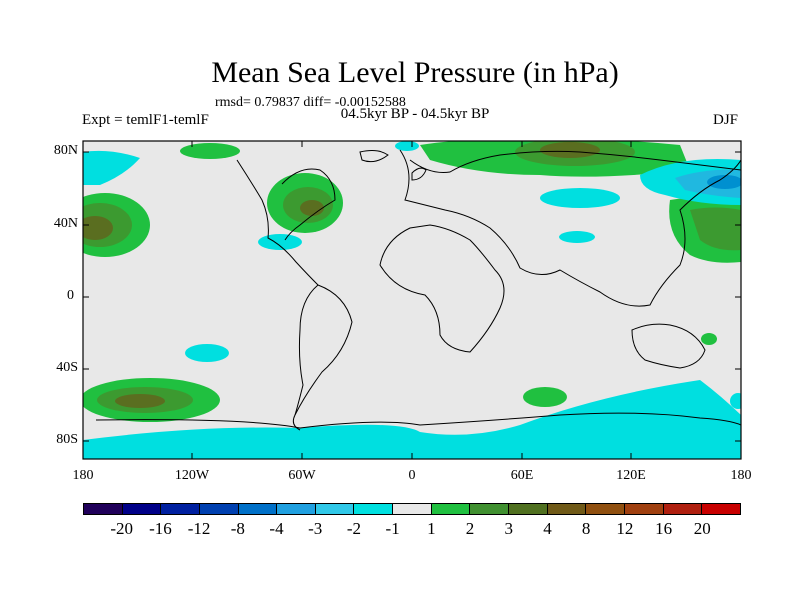  Describe the element at coordinates (237, 528) in the screenshot. I see `colorbar-label: -8` at that location.